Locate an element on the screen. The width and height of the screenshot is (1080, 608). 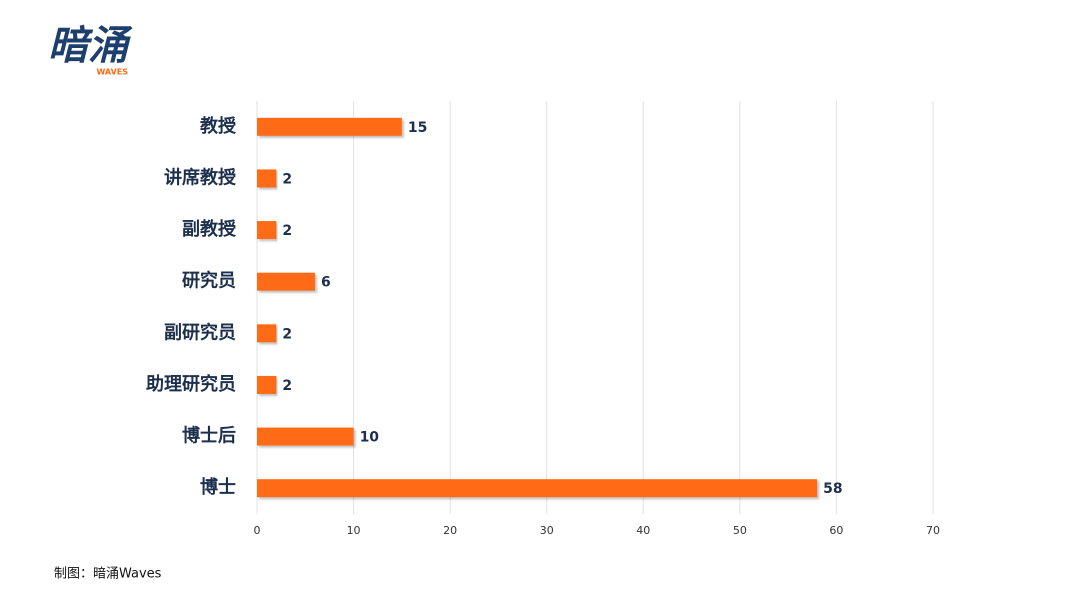
category-label: 助理研究员 is located at coordinates (191, 384).